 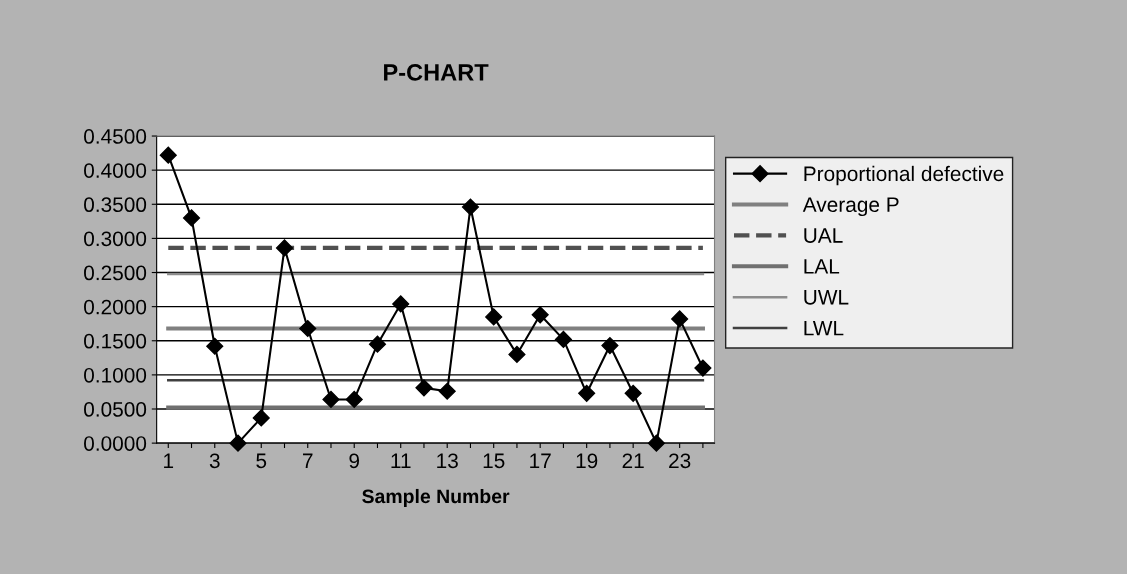 What do you see at coordinates (115, 273) in the screenshot?
I see `y-tick-label: 0.2500` at bounding box center [115, 273].